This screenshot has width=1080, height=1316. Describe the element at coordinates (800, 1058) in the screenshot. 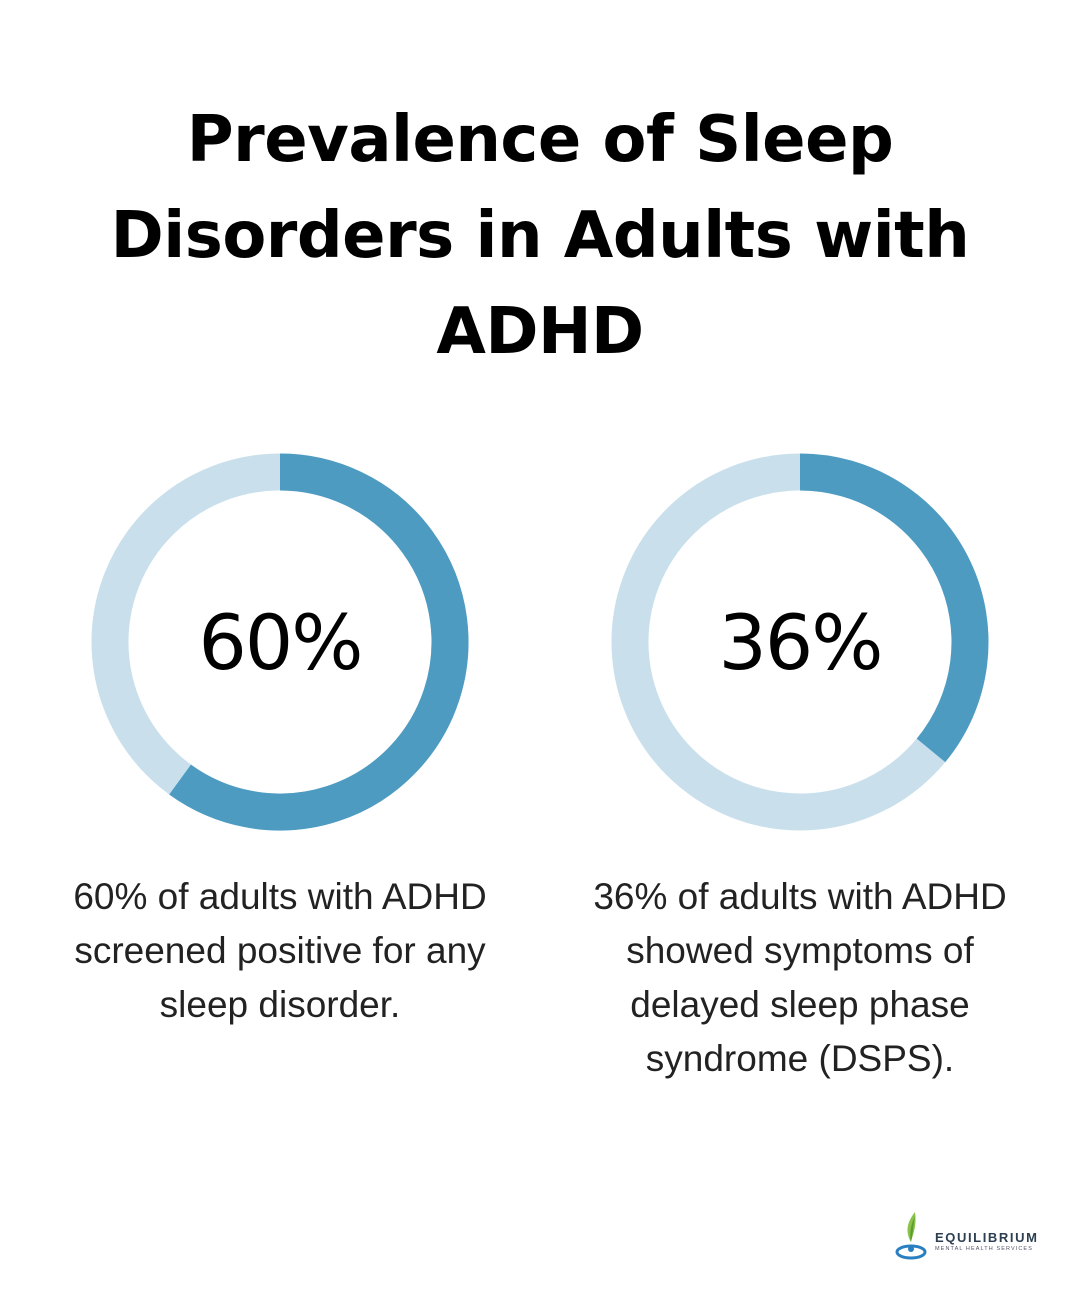

I see `caption-2-line-4: syndrome (DSPS).` at that location.